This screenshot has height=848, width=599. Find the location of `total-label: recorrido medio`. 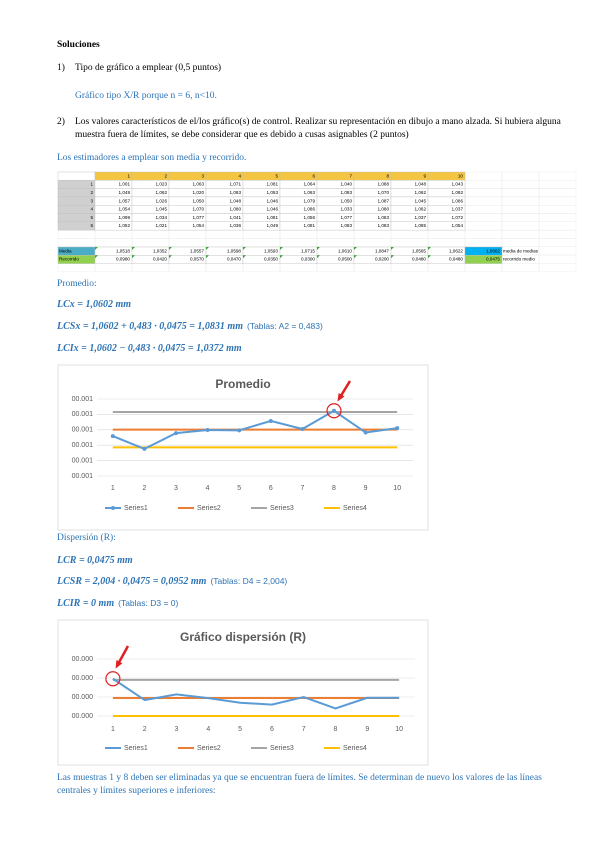

total-label: recorrido medio is located at coordinates (519, 259).